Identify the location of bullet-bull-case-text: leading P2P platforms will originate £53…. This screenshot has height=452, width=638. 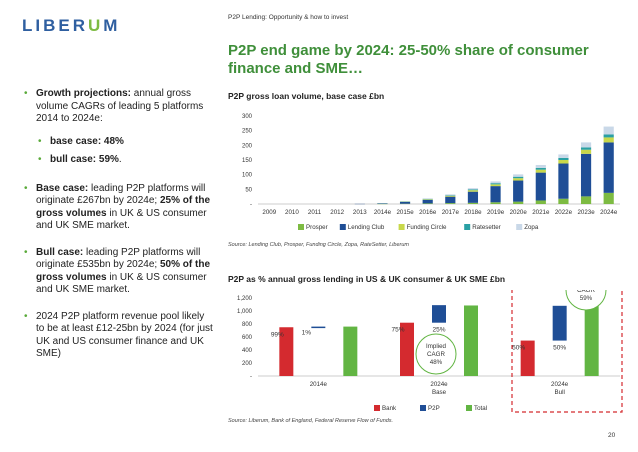
(118, 258).